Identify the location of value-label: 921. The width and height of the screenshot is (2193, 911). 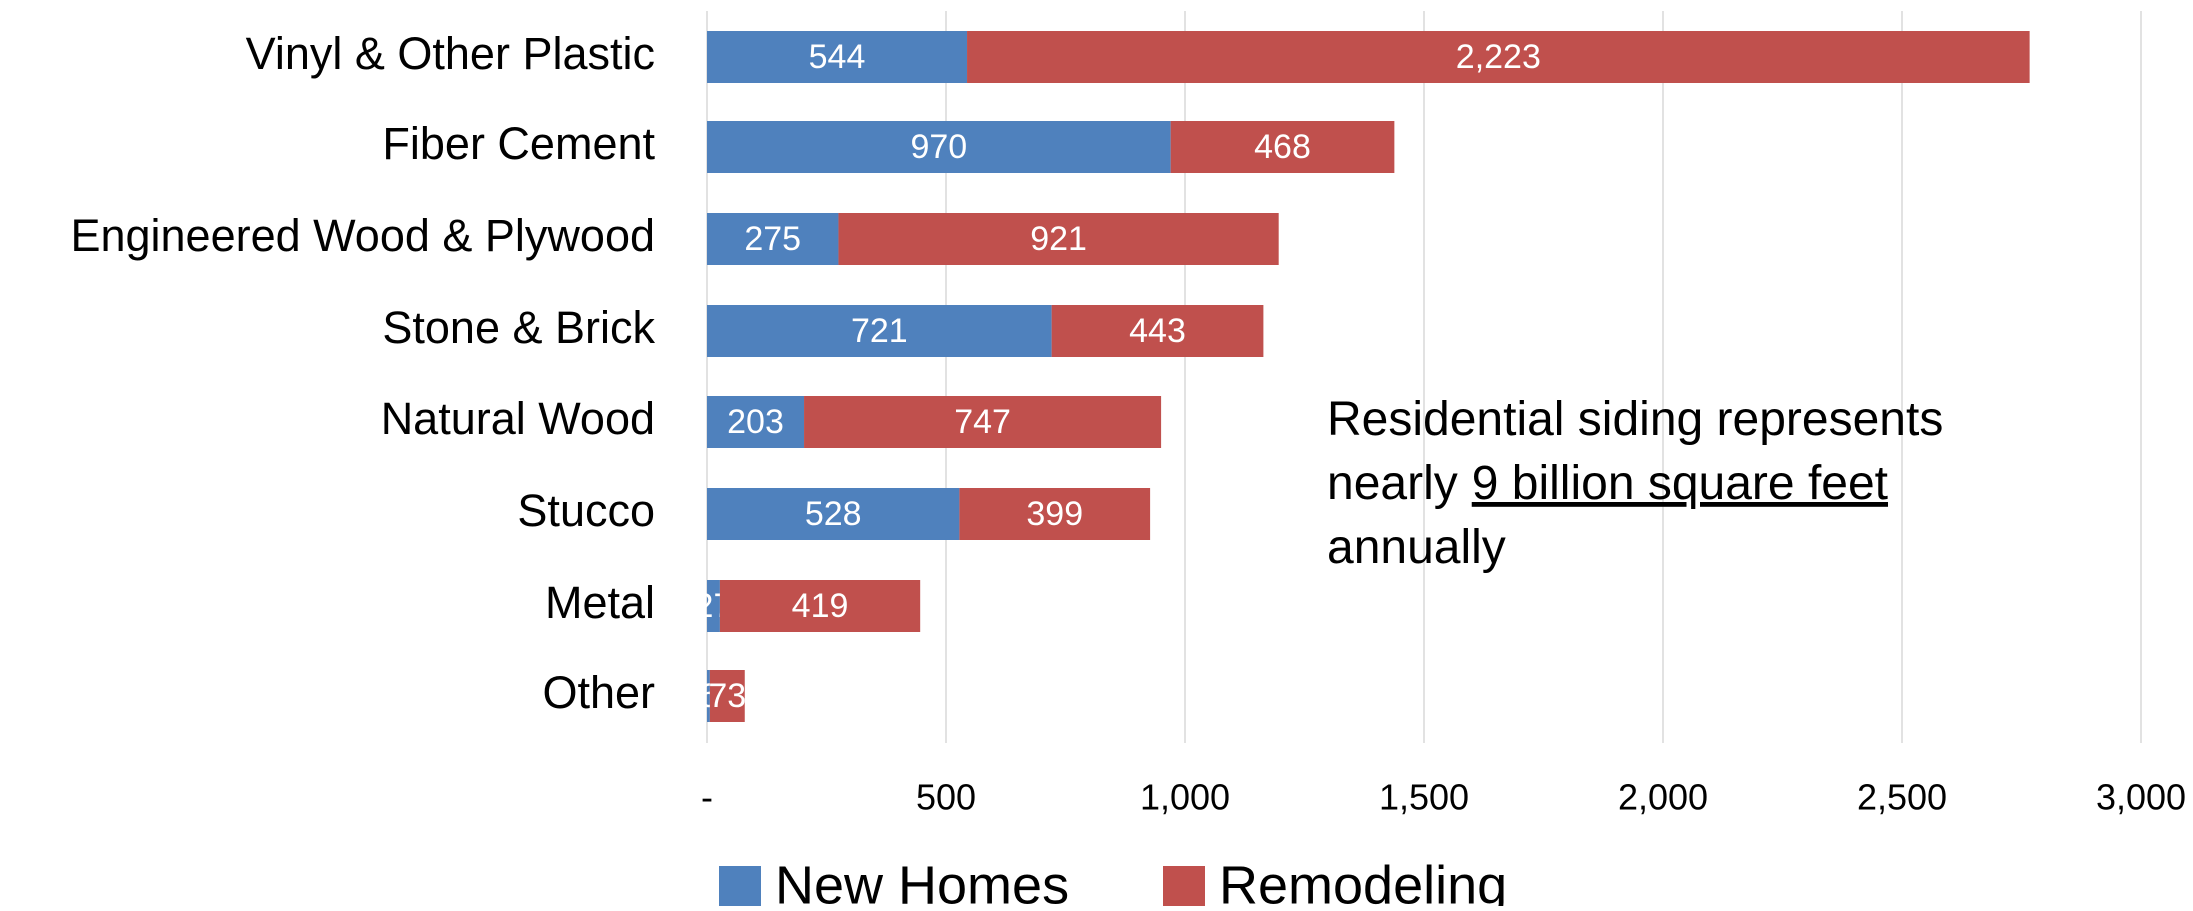
(1058, 239).